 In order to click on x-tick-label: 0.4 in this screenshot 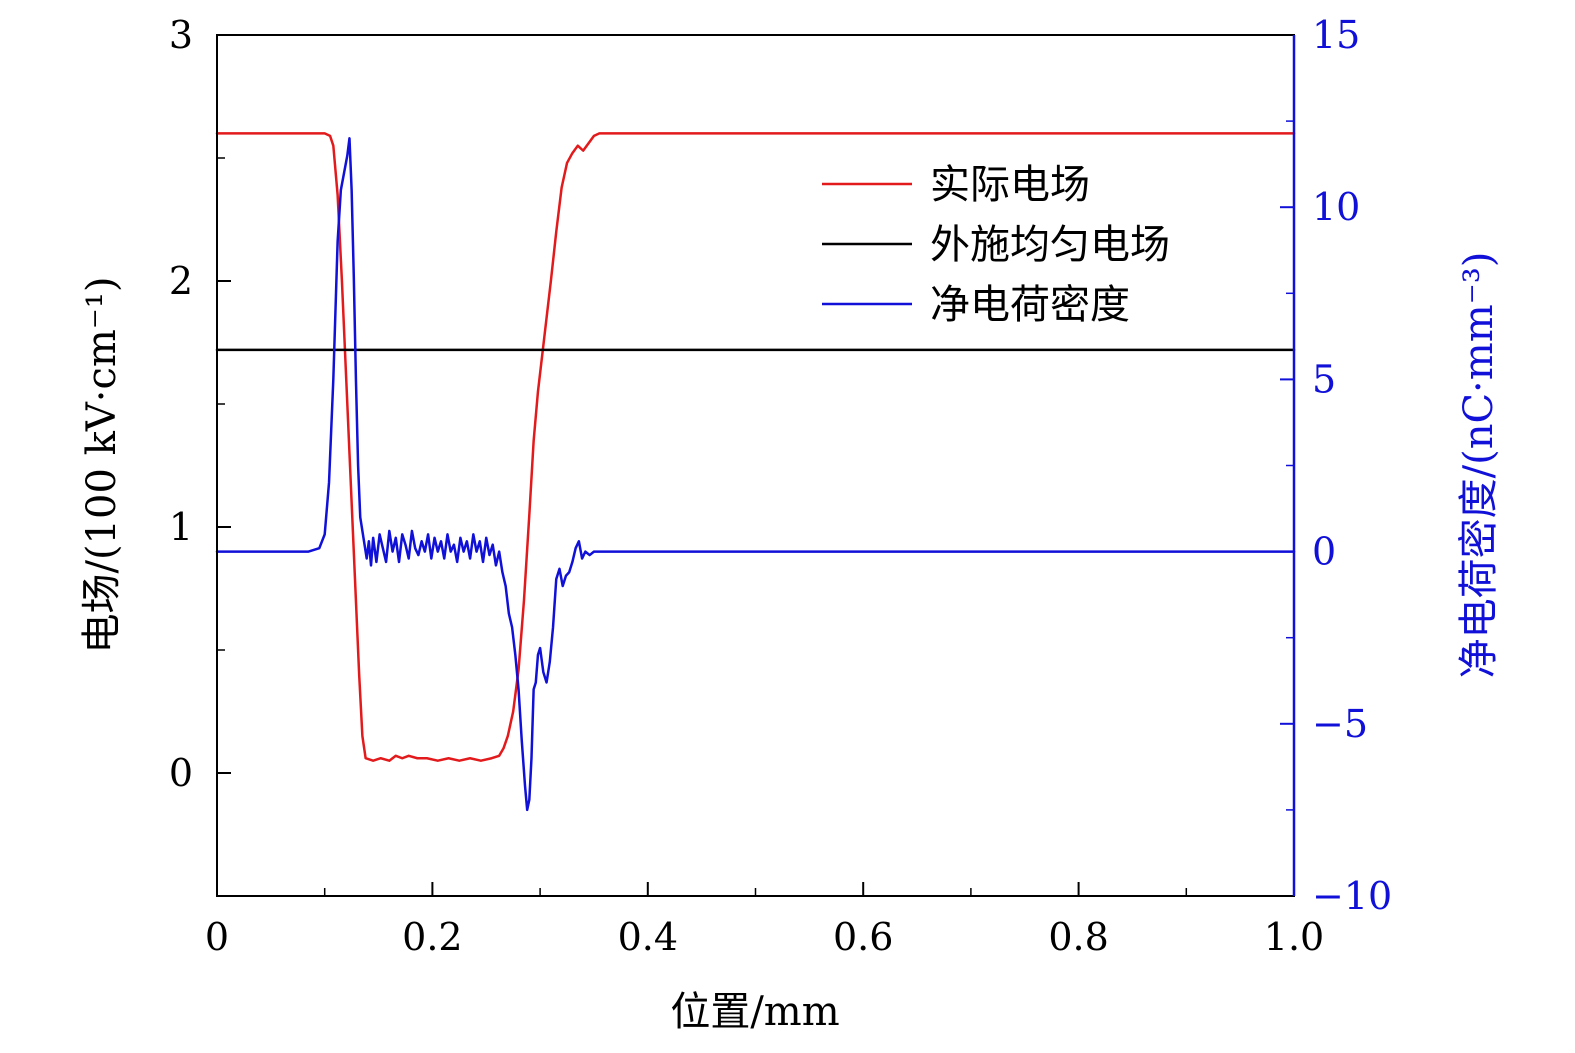, I will do `click(648, 937)`.